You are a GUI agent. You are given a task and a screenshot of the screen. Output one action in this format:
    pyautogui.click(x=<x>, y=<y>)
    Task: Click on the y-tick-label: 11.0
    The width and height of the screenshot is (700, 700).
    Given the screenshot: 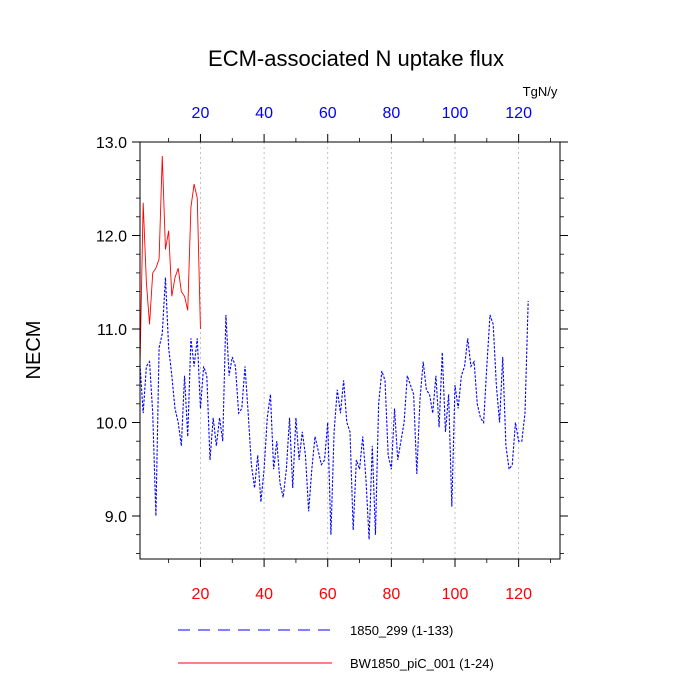 What is the action you would take?
    pyautogui.click(x=112, y=330)
    